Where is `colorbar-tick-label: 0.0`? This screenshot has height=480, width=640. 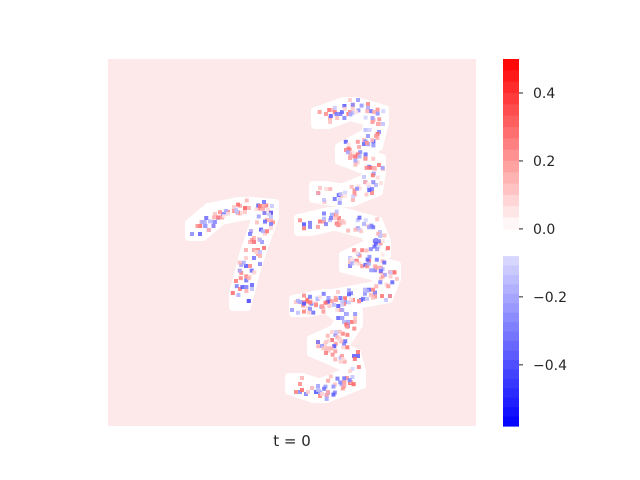
colorbar-tick-label: 0.0 is located at coordinates (544, 230).